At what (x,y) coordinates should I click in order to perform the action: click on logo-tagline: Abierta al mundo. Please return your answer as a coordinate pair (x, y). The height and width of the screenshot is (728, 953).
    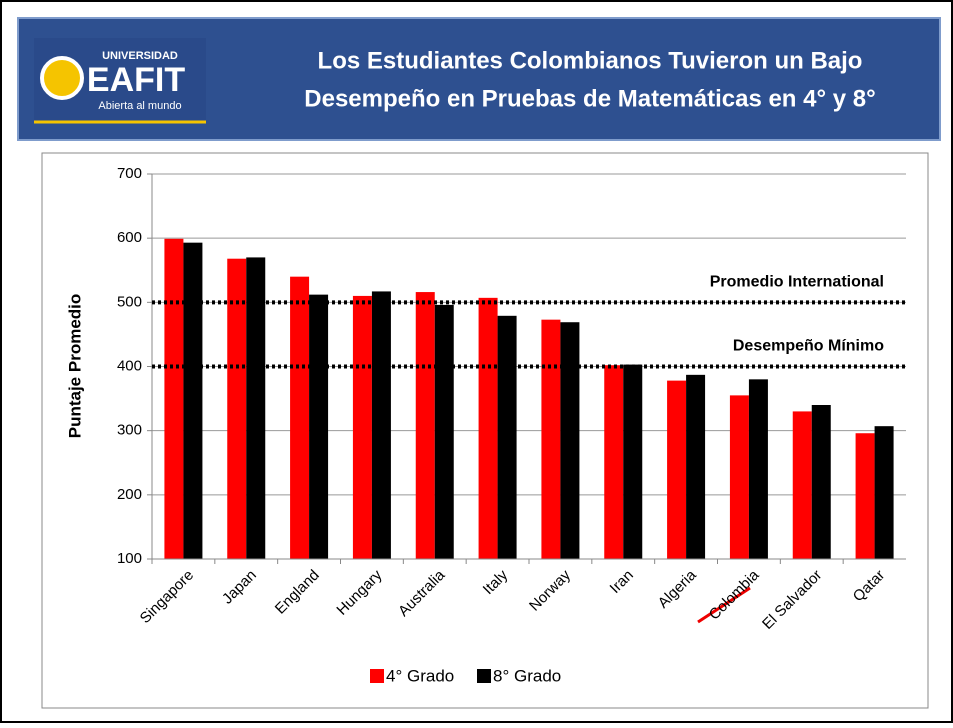
    Looking at the image, I should click on (139, 106).